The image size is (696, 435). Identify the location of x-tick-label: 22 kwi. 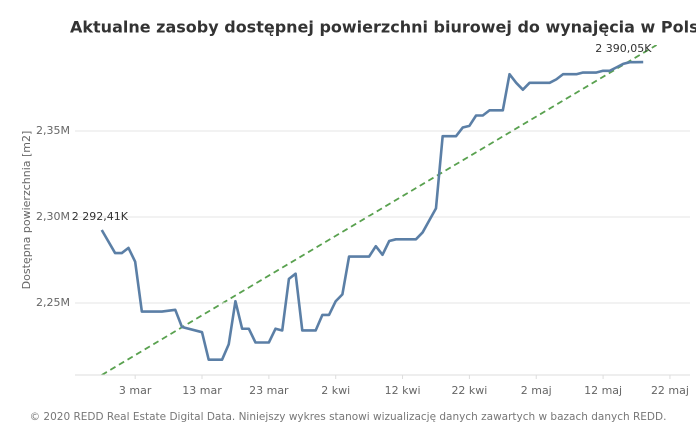
(469, 390).